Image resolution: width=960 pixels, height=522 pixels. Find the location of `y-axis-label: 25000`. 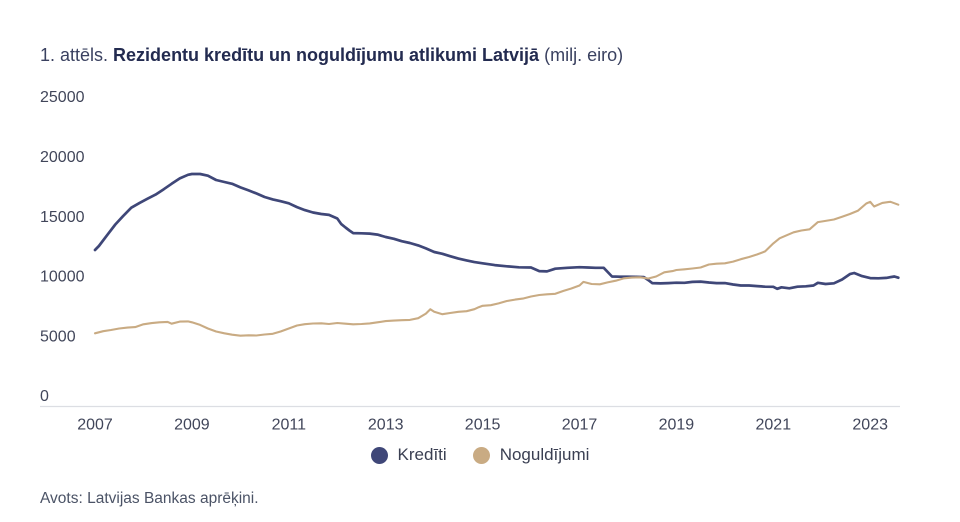

y-axis-label: 25000 is located at coordinates (62, 97).